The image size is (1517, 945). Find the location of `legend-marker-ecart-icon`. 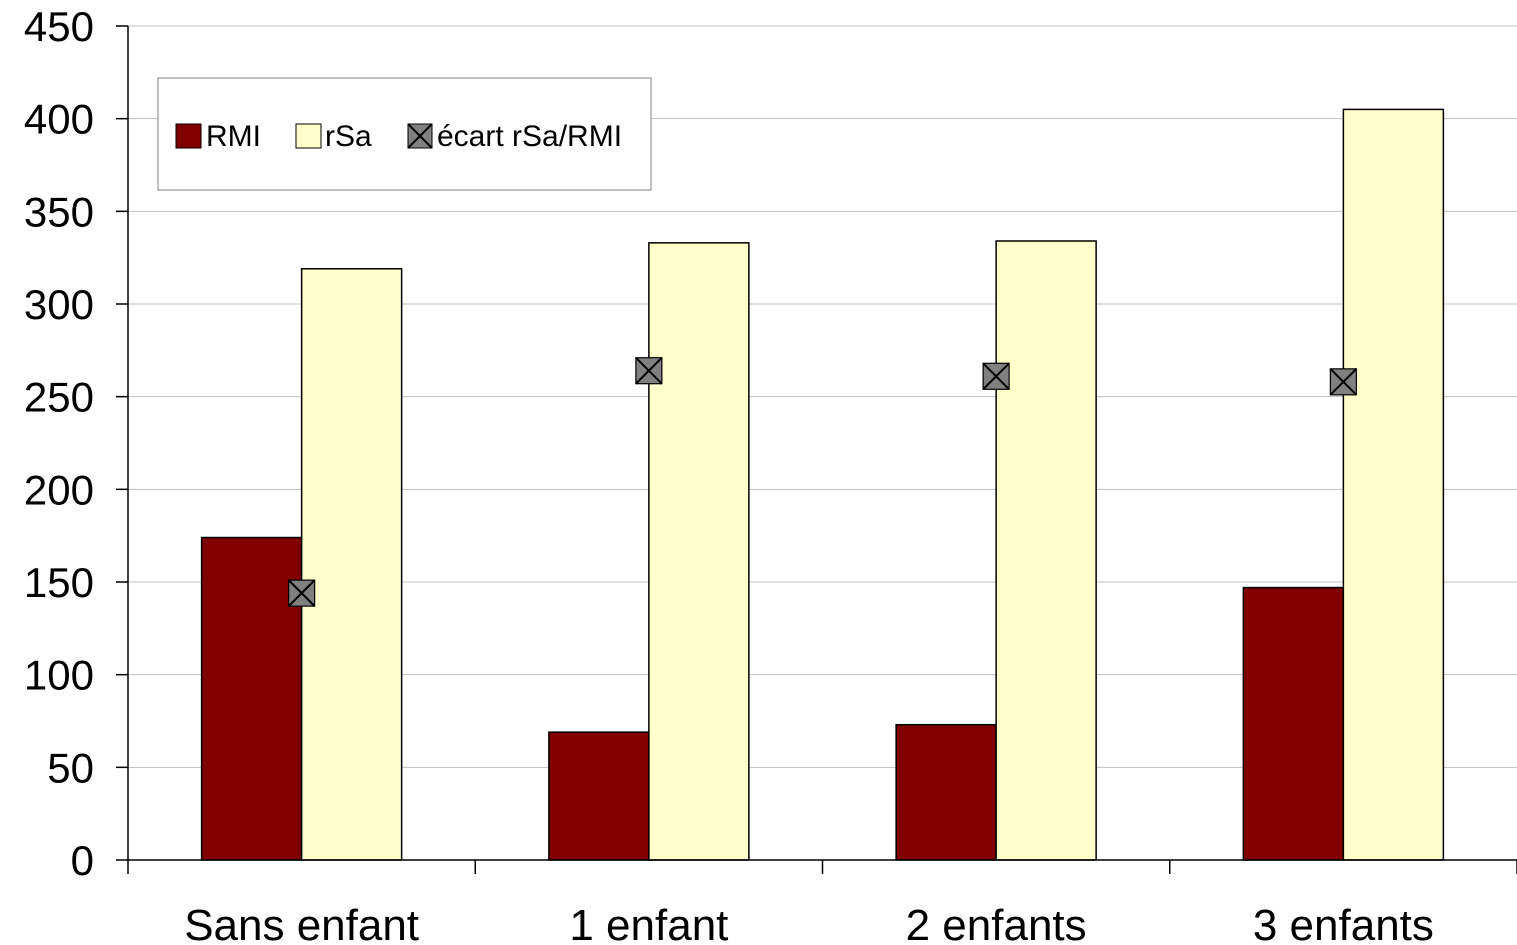

legend-marker-ecart-icon is located at coordinates (420, 136).